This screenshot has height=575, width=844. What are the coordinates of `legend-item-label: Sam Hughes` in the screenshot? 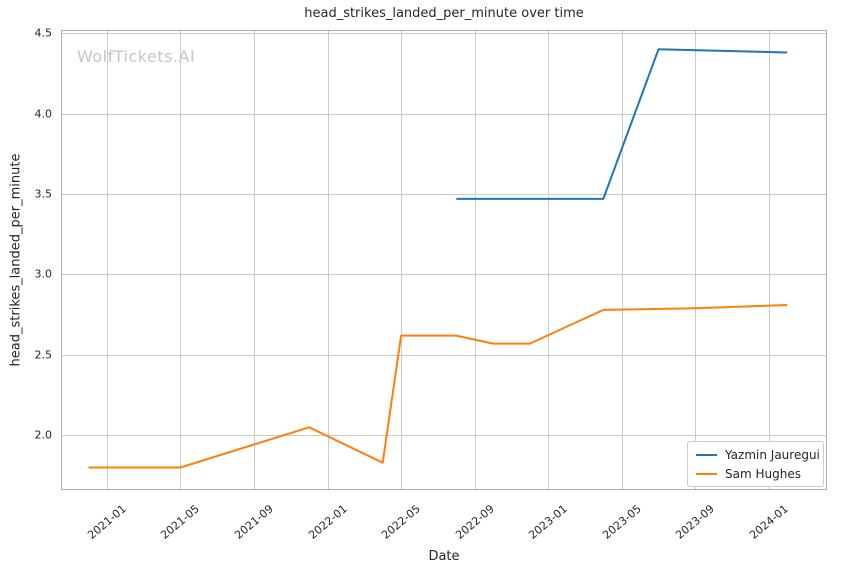 It's located at (763, 473).